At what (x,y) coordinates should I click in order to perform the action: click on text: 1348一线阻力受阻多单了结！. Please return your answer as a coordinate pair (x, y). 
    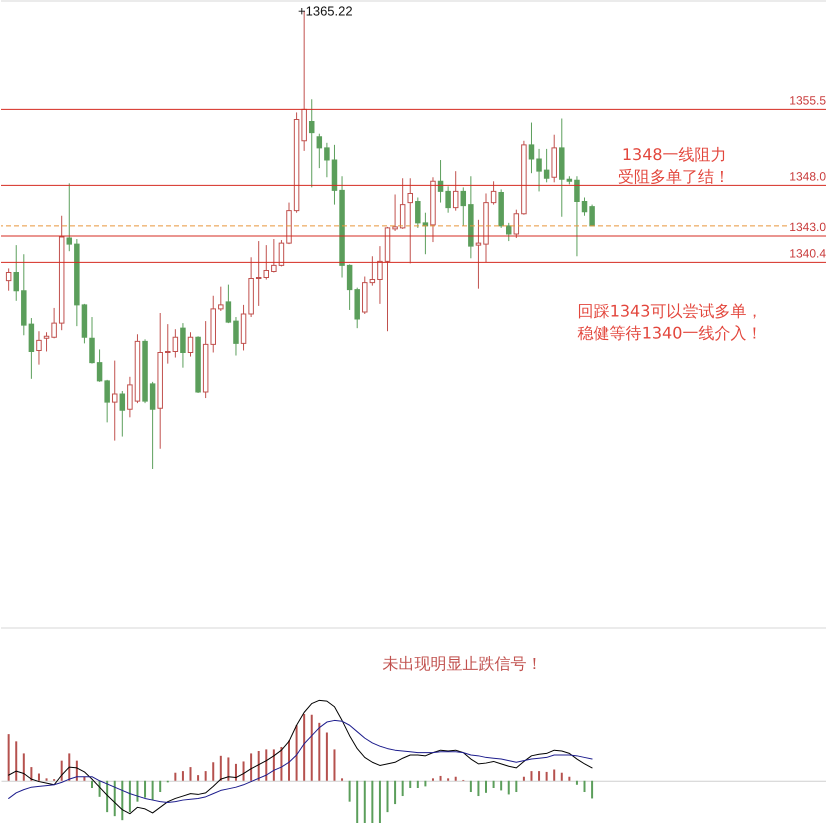
    Looking at the image, I should click on (674, 165).